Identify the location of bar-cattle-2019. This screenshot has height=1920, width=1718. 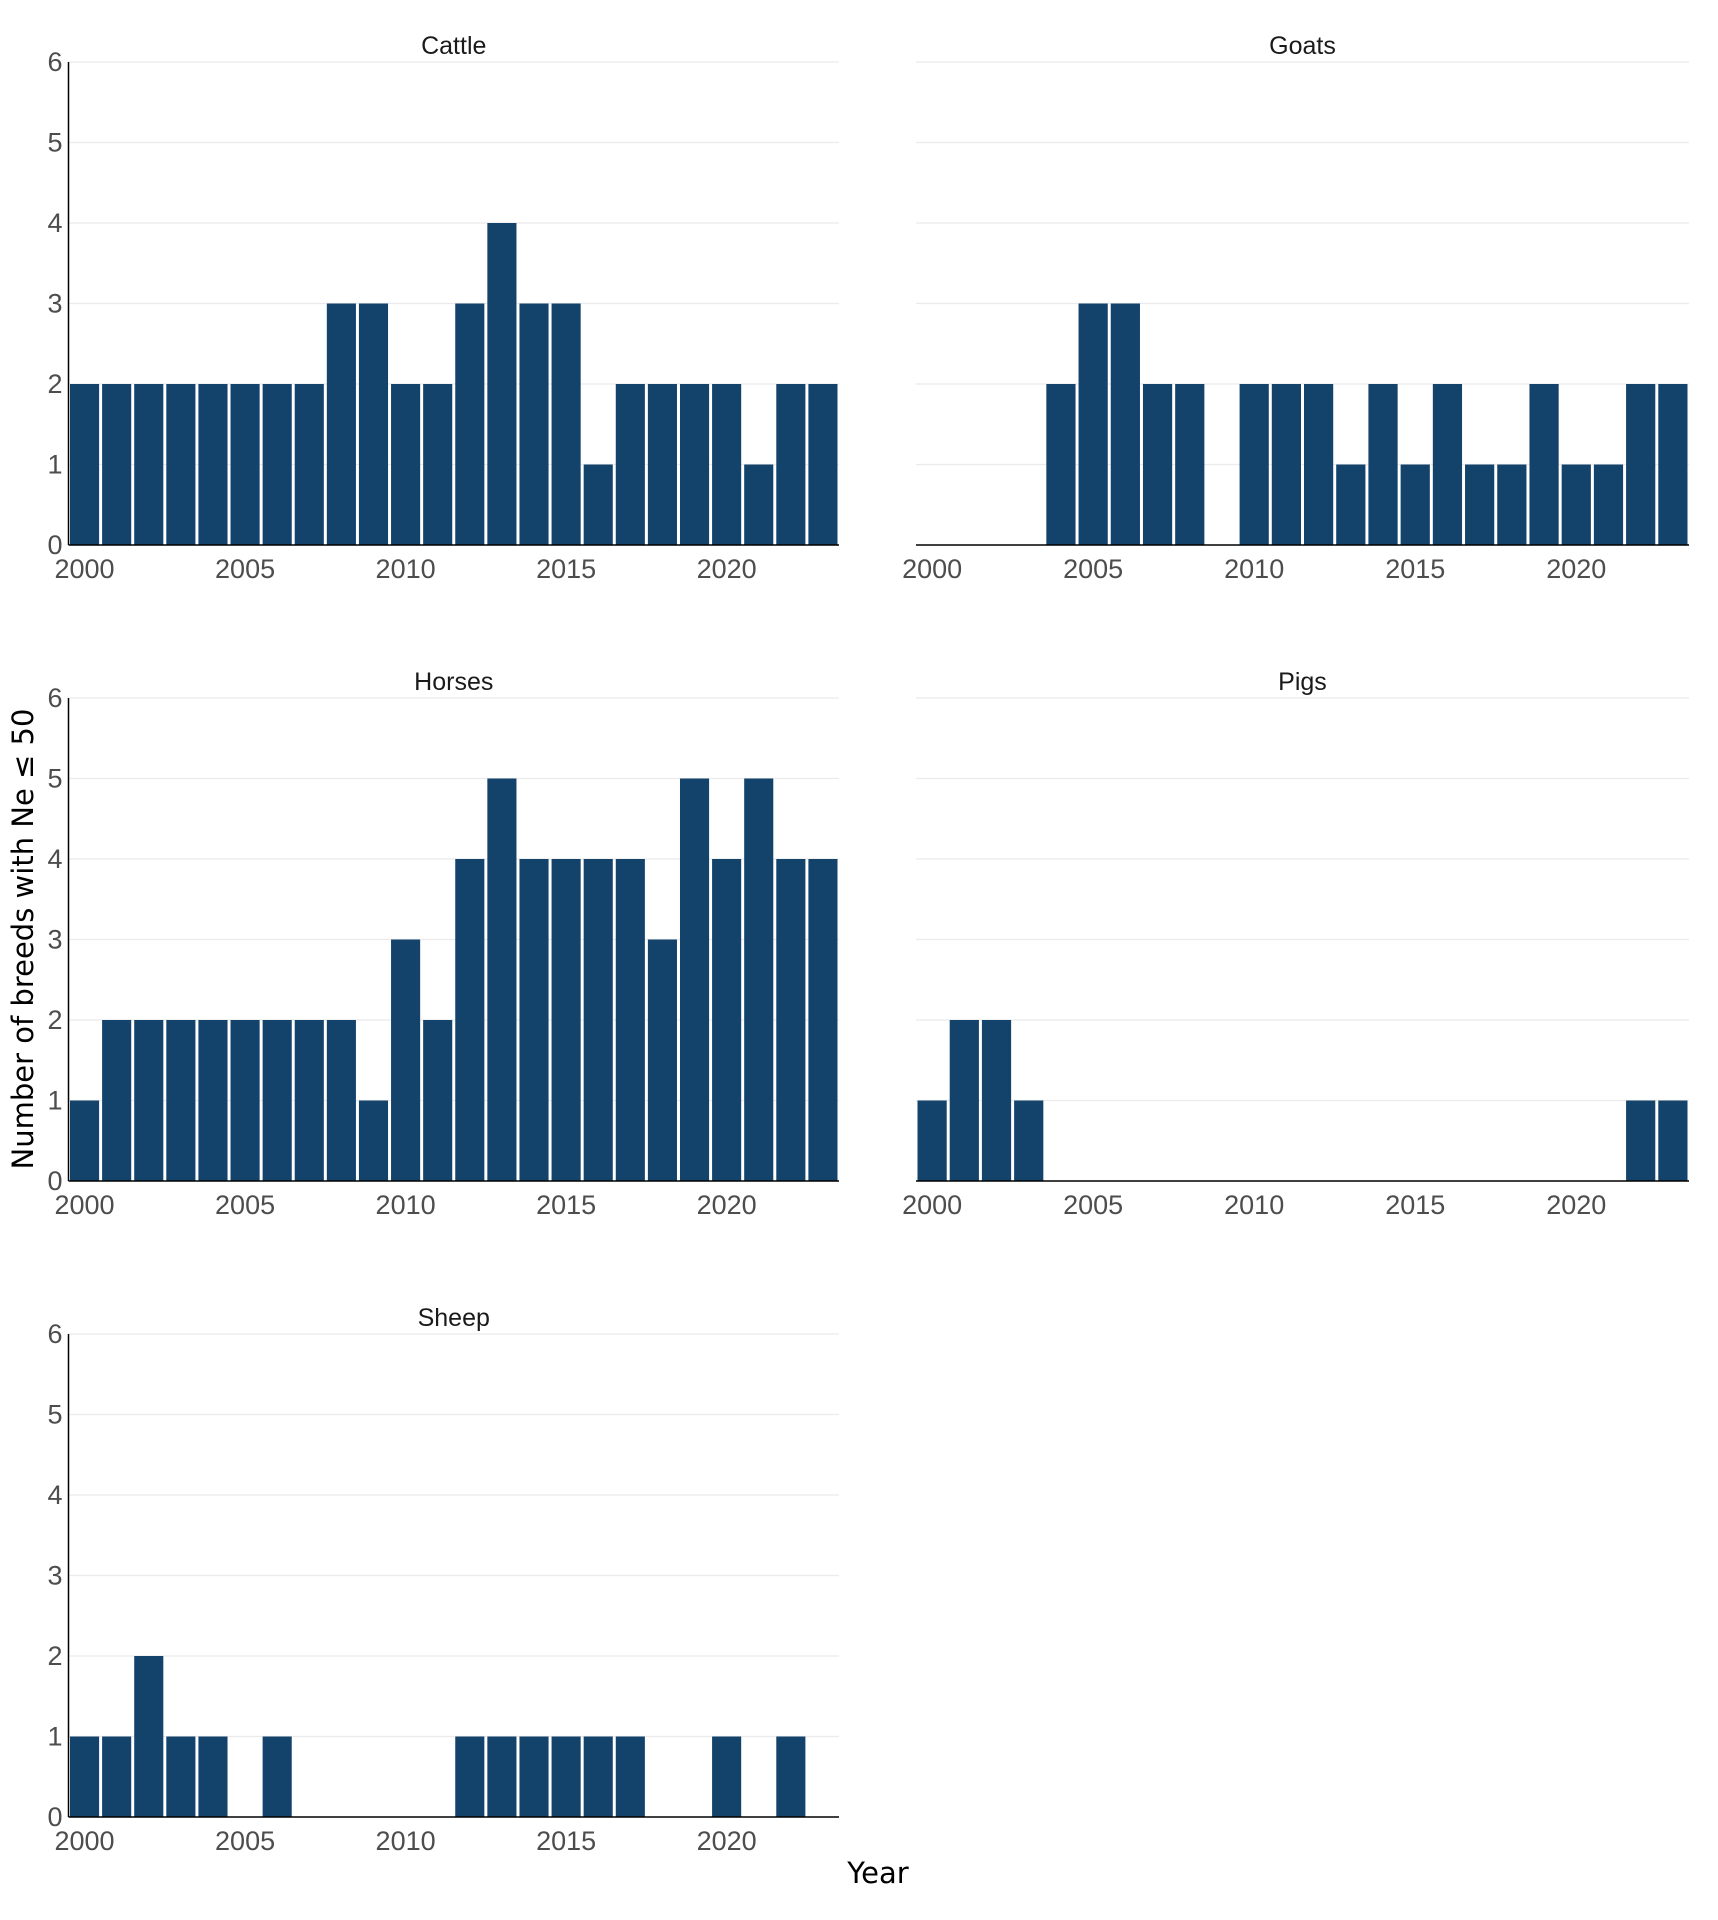
(694, 464).